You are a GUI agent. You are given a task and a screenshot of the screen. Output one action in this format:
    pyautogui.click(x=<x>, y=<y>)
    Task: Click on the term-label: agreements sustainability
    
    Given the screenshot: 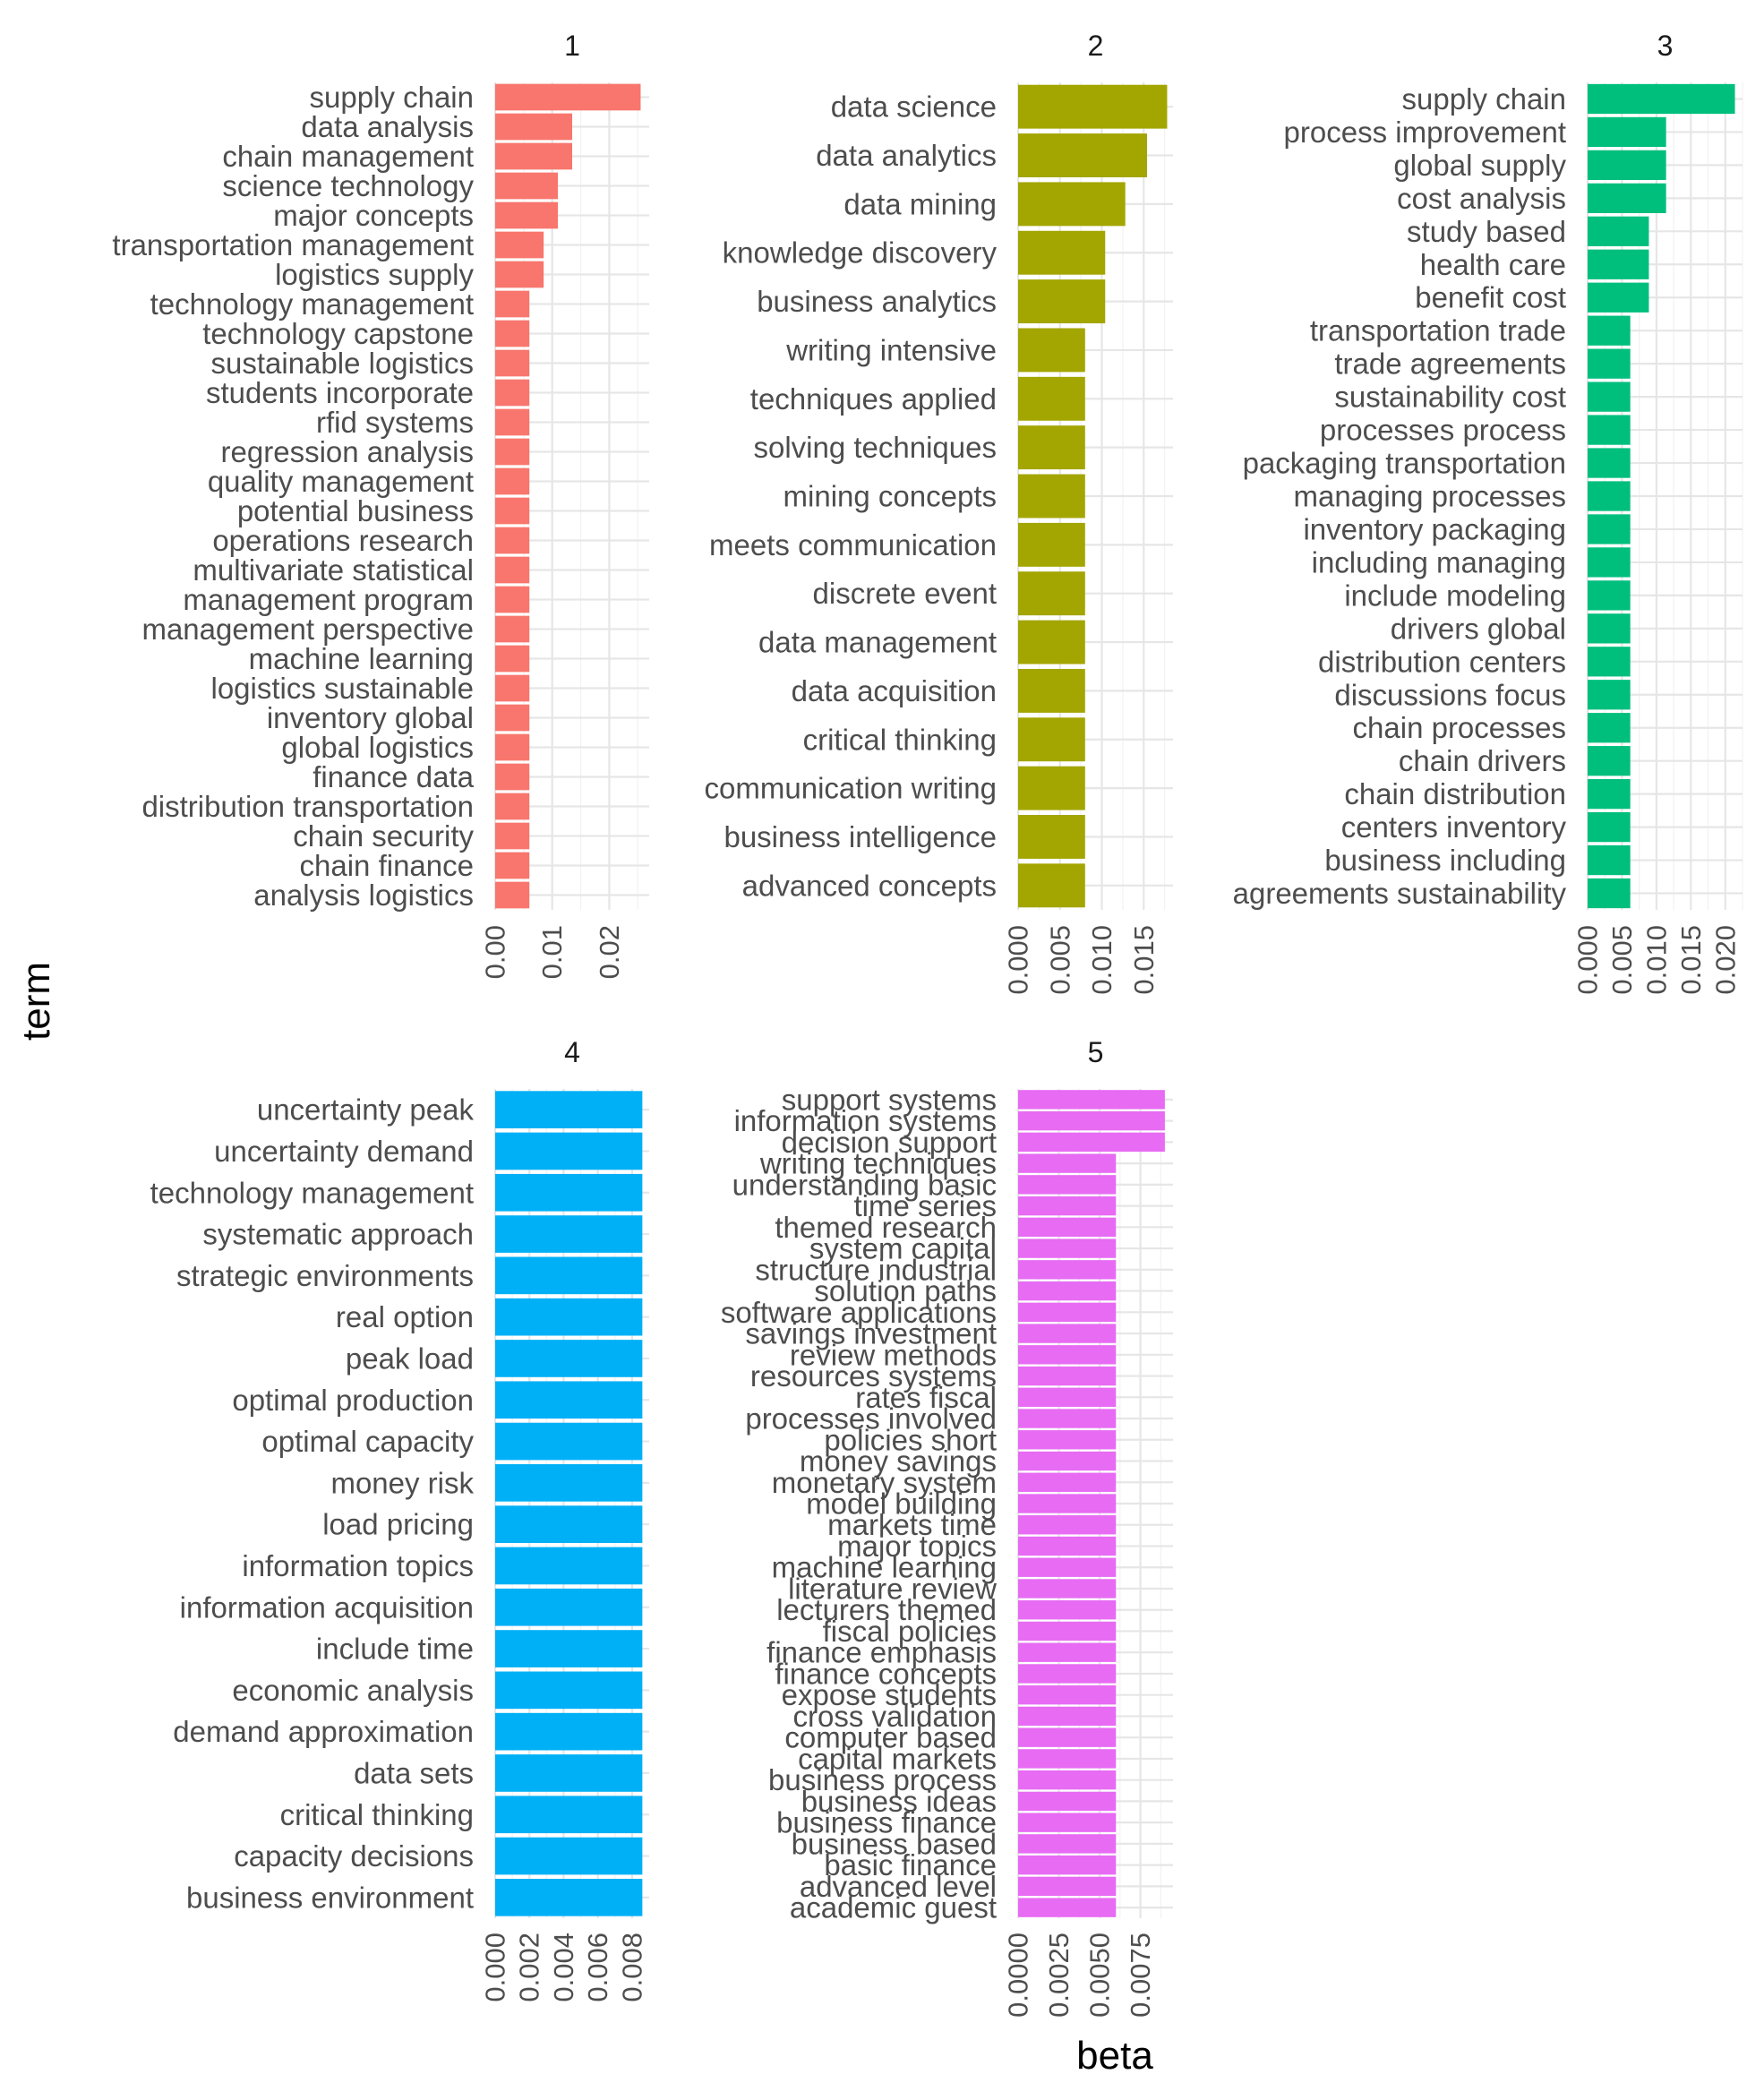 What is the action you would take?
    pyautogui.click(x=1400, y=893)
    